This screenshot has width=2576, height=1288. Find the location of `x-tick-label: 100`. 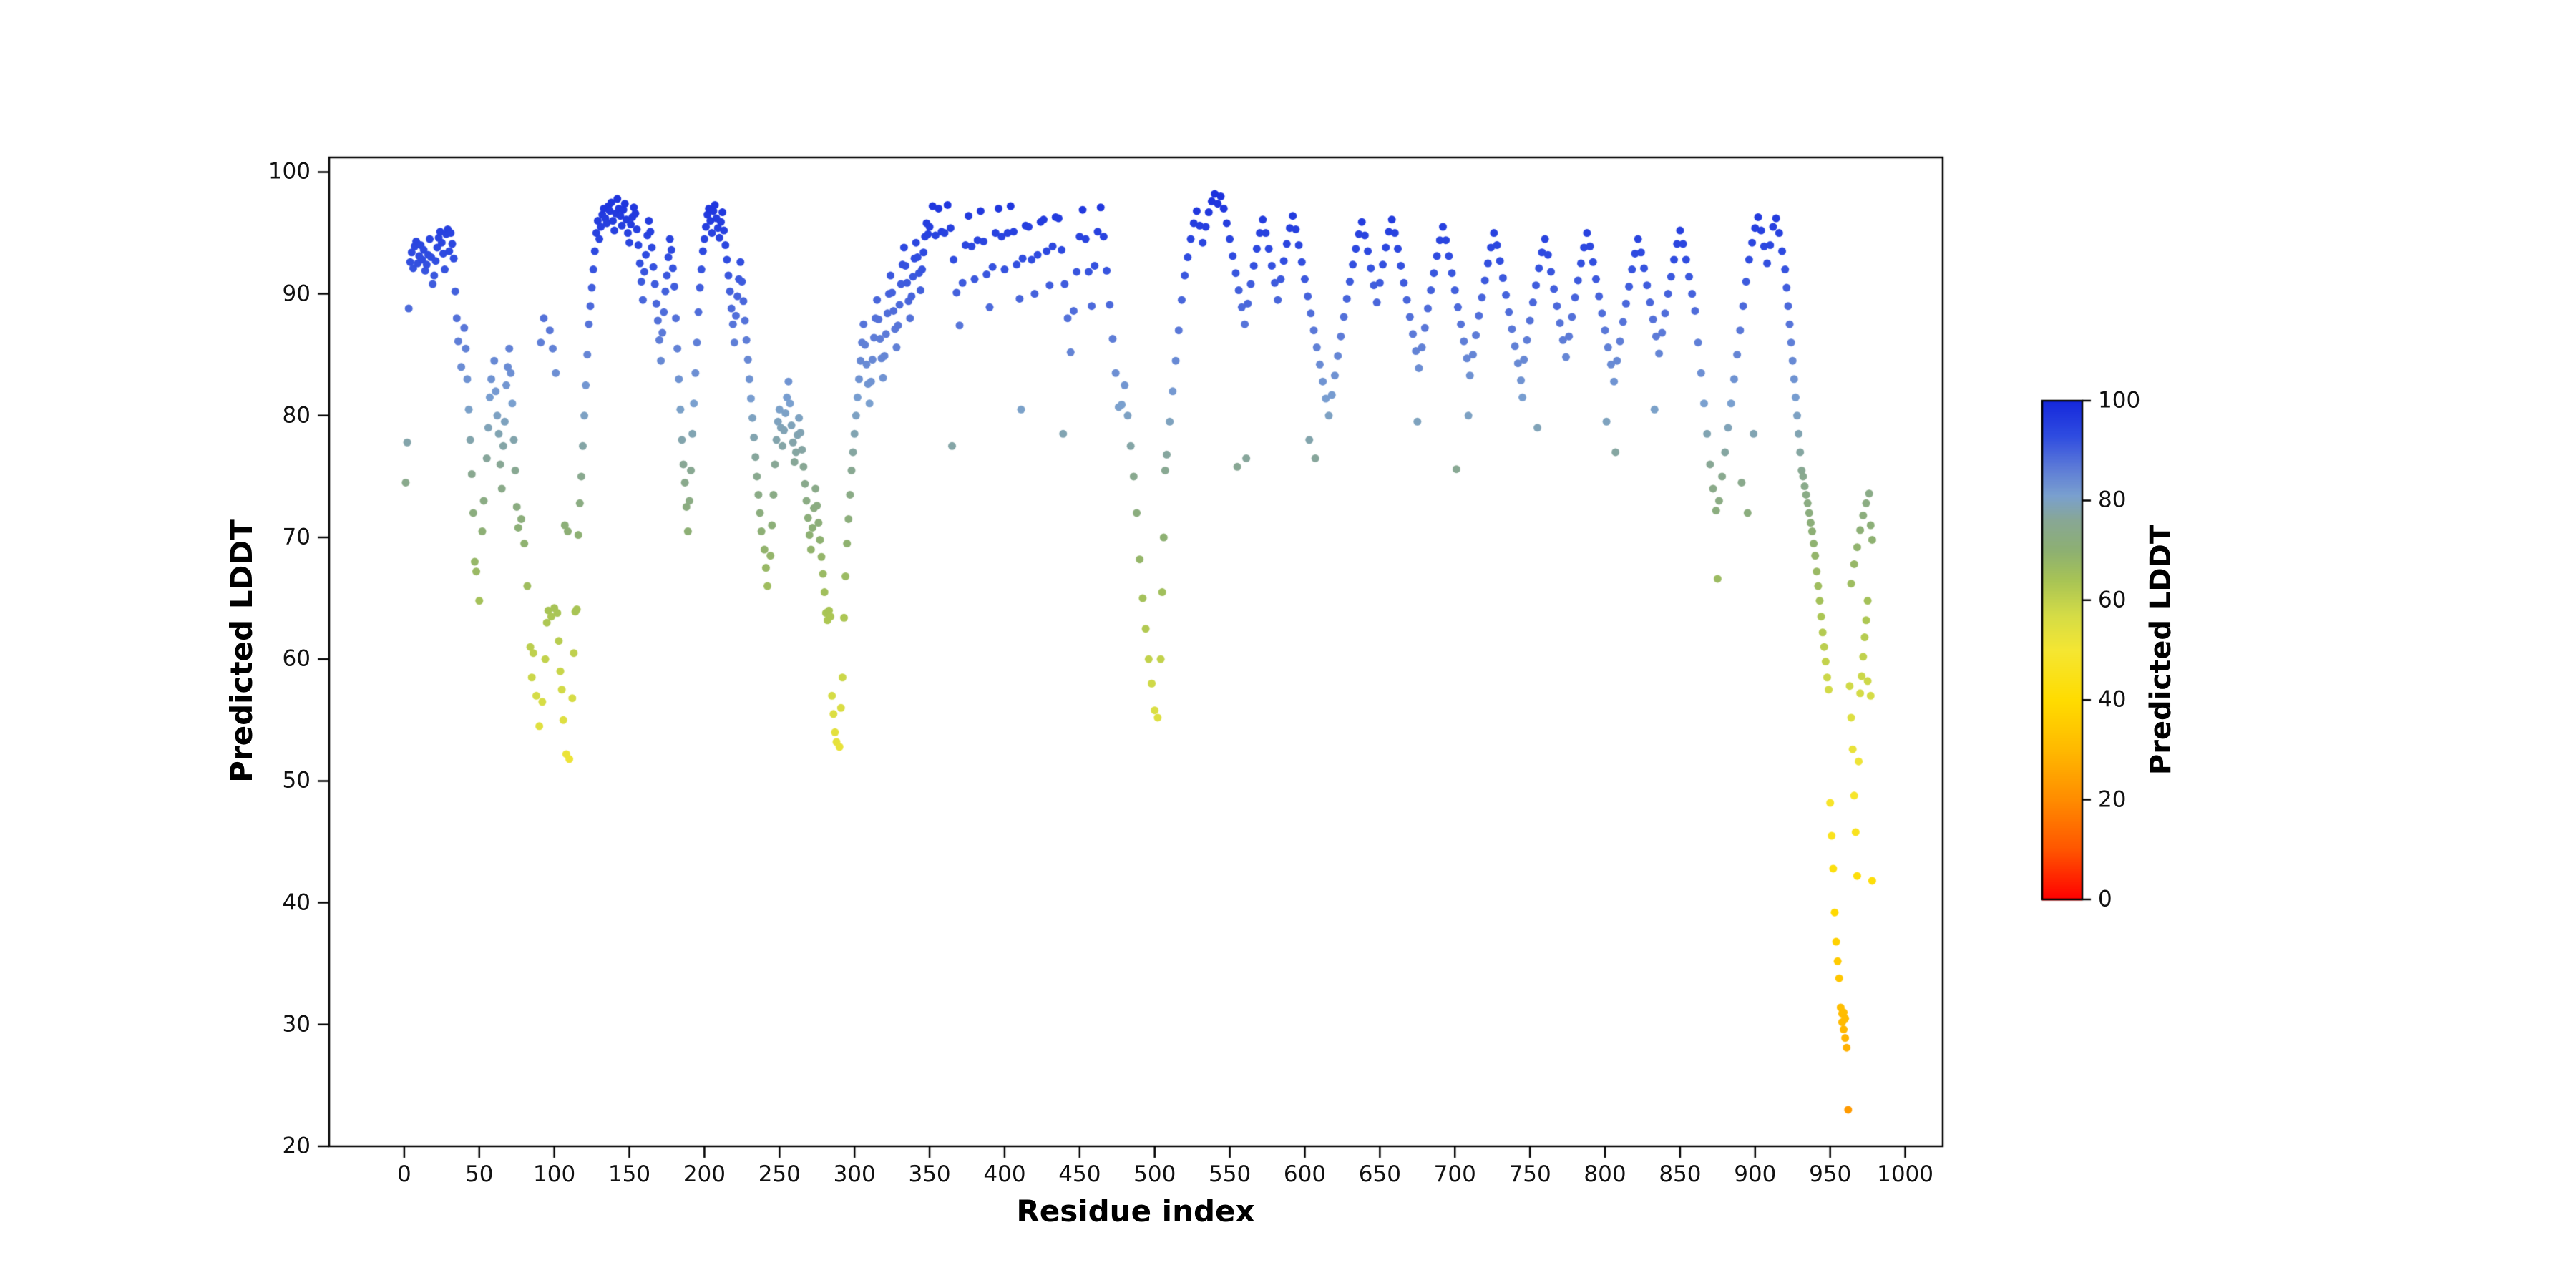

x-tick-label: 100 is located at coordinates (554, 1174).